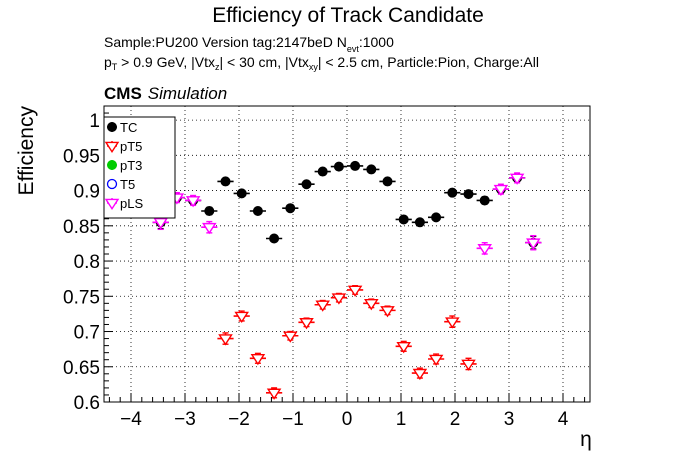 This screenshot has width=696, height=472. Describe the element at coordinates (293, 419) in the screenshot. I see `x-tick-label: −1` at that location.